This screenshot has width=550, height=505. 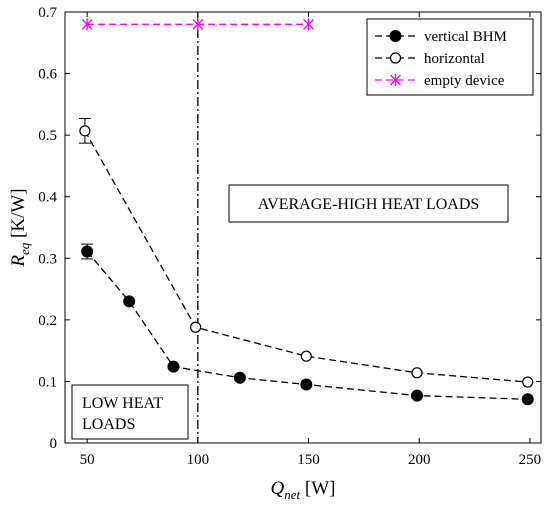 I want to click on annotation-high-loads: AVERAGE-HIGH HEAT LOADS, so click(x=368, y=203).